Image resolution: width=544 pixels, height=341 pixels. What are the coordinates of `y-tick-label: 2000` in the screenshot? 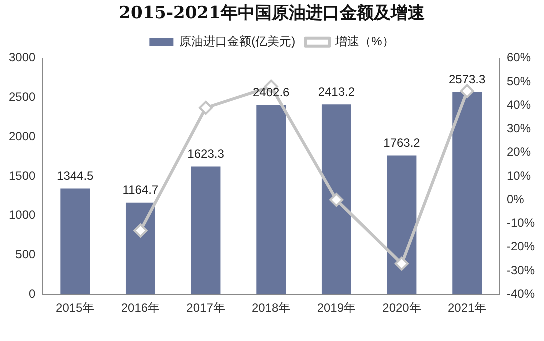 It's located at (22, 136).